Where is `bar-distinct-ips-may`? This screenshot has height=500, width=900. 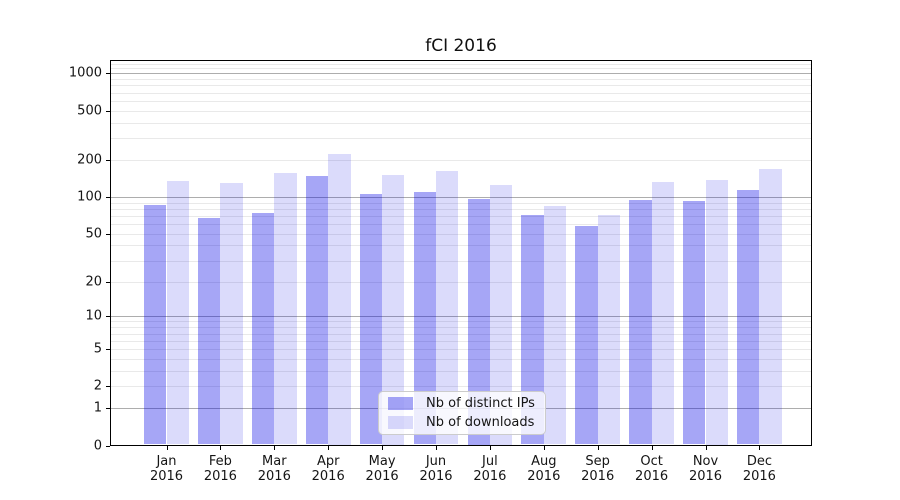
bar-distinct-ips-may is located at coordinates (371, 319).